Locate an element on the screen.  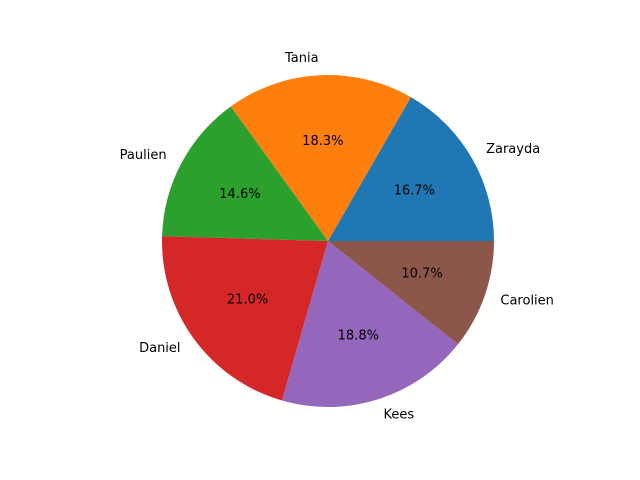
pie-slice-kees is located at coordinates (369, 324).